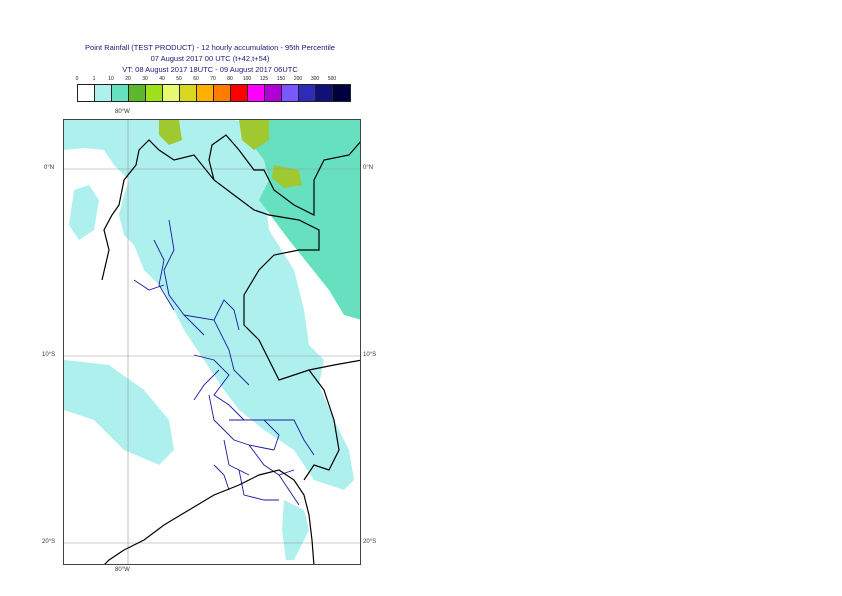  Describe the element at coordinates (128, 79) in the screenshot. I see `legend-label: 20` at that location.